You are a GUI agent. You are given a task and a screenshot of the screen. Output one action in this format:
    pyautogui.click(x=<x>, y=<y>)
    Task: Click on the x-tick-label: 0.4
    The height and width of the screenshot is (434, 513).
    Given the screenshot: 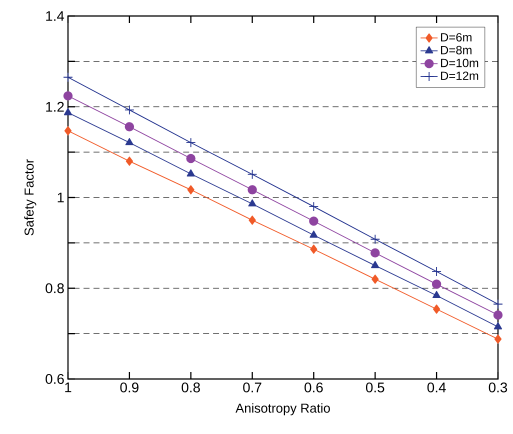 What is the action you would take?
    pyautogui.click(x=436, y=387)
    